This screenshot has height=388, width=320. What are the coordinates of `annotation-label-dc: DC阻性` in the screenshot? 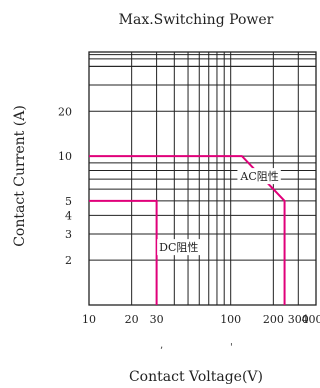 It's located at (178, 247).